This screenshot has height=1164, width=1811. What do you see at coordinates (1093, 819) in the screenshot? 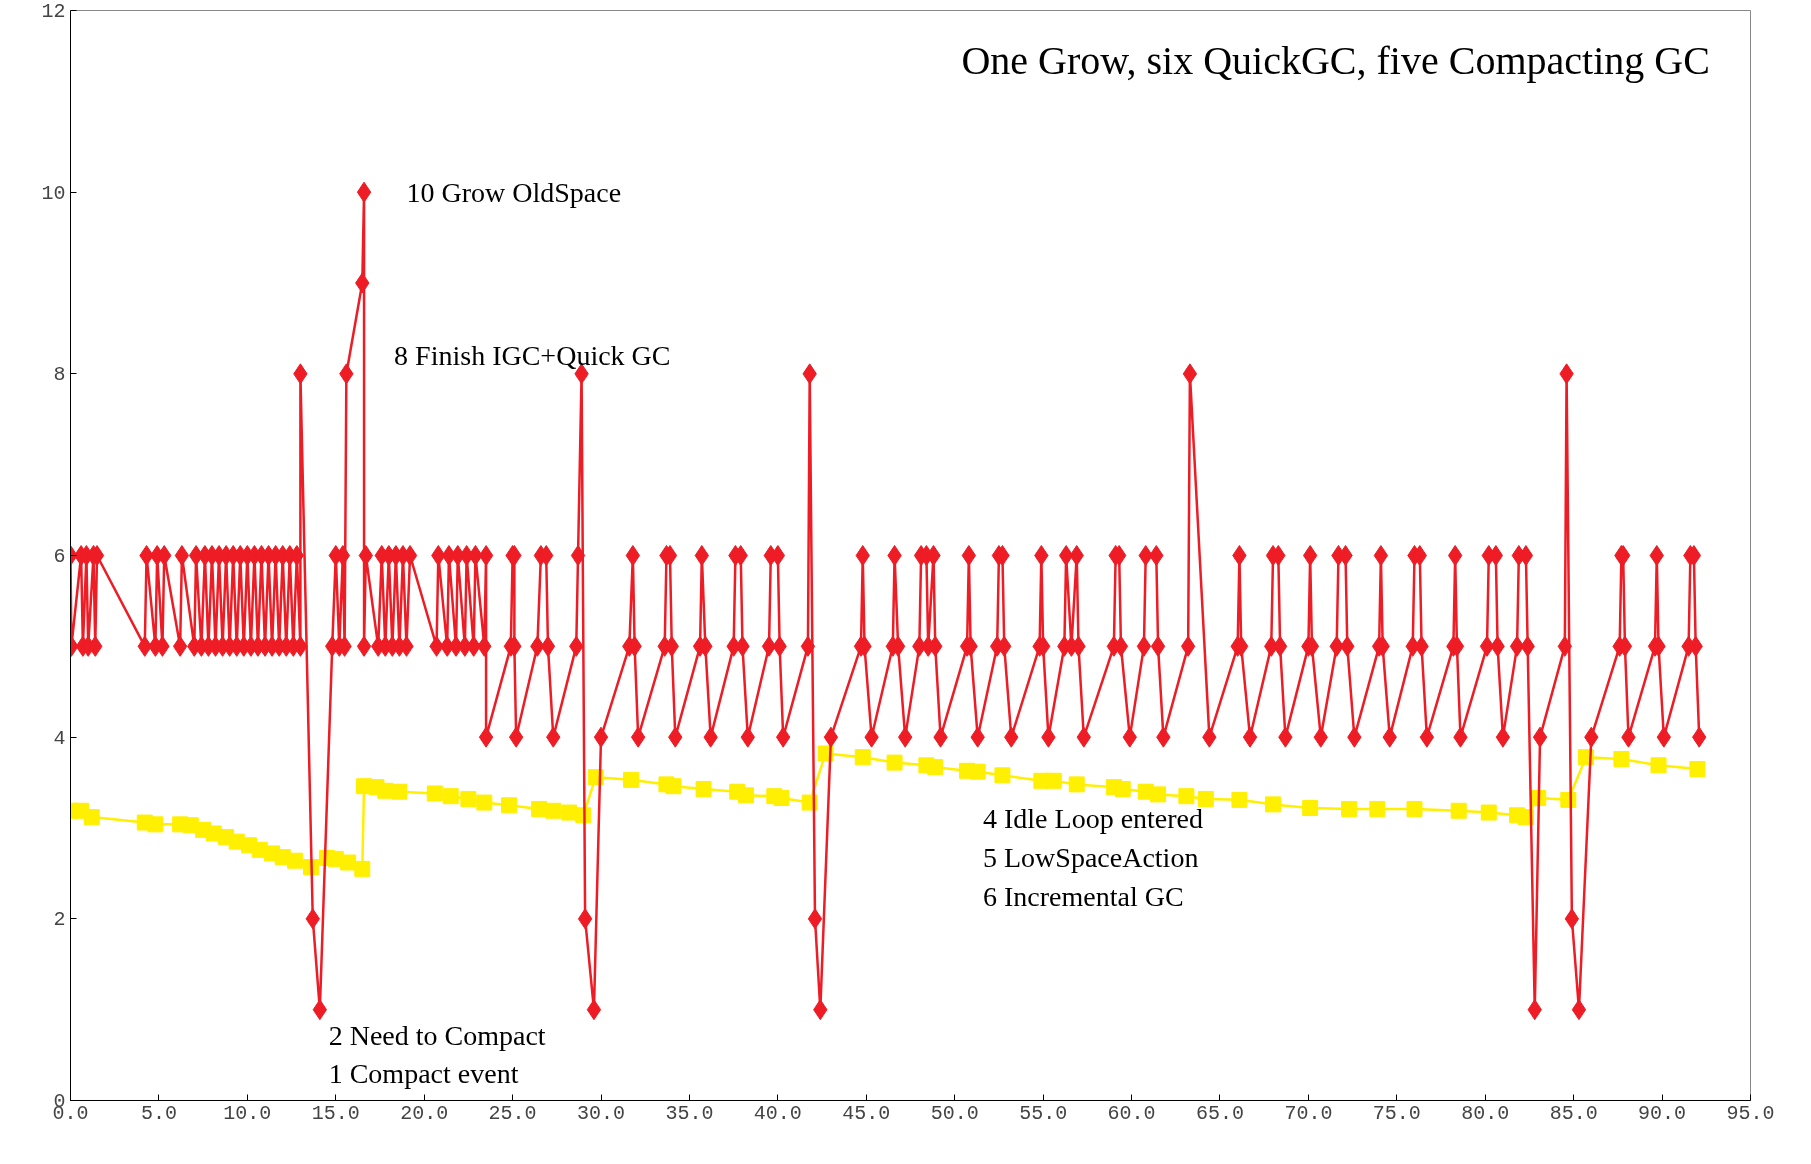
I see `annotation: 4 Idle Loop entered` at bounding box center [1093, 819].